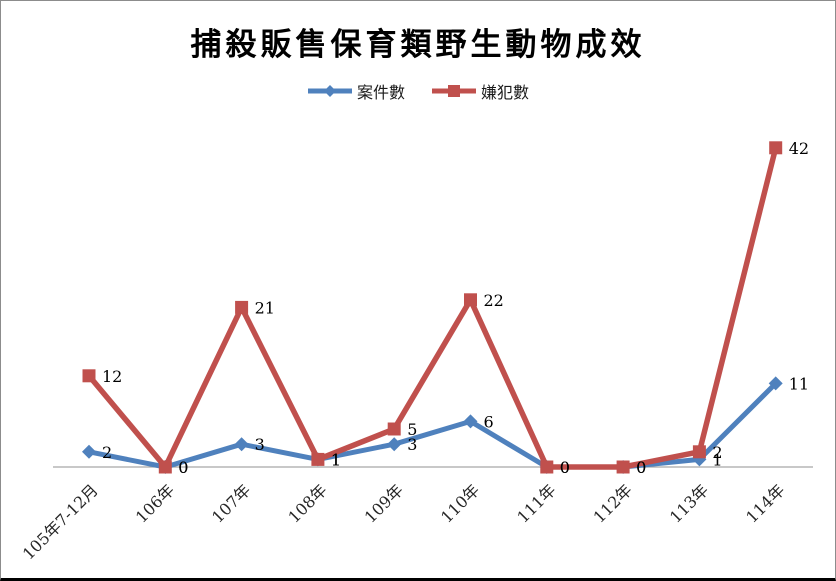 This screenshot has width=836, height=581. Describe the element at coordinates (418, 91) in the screenshot. I see `legend: 案件數 嫌犯數` at that location.